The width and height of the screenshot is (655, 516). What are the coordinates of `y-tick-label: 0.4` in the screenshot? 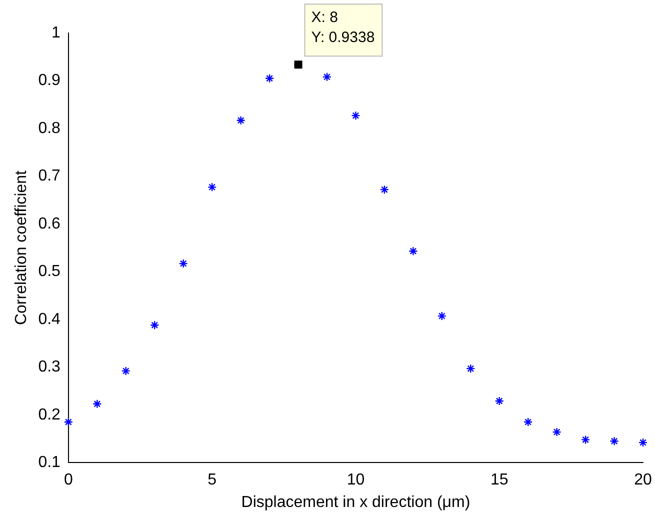 It's located at (49, 319).